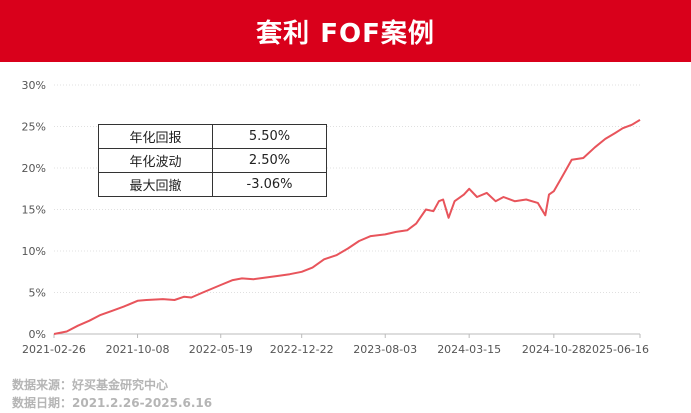  What do you see at coordinates (345, 33) in the screenshot?
I see `page-title: 套利 FOF案例` at bounding box center [345, 33].